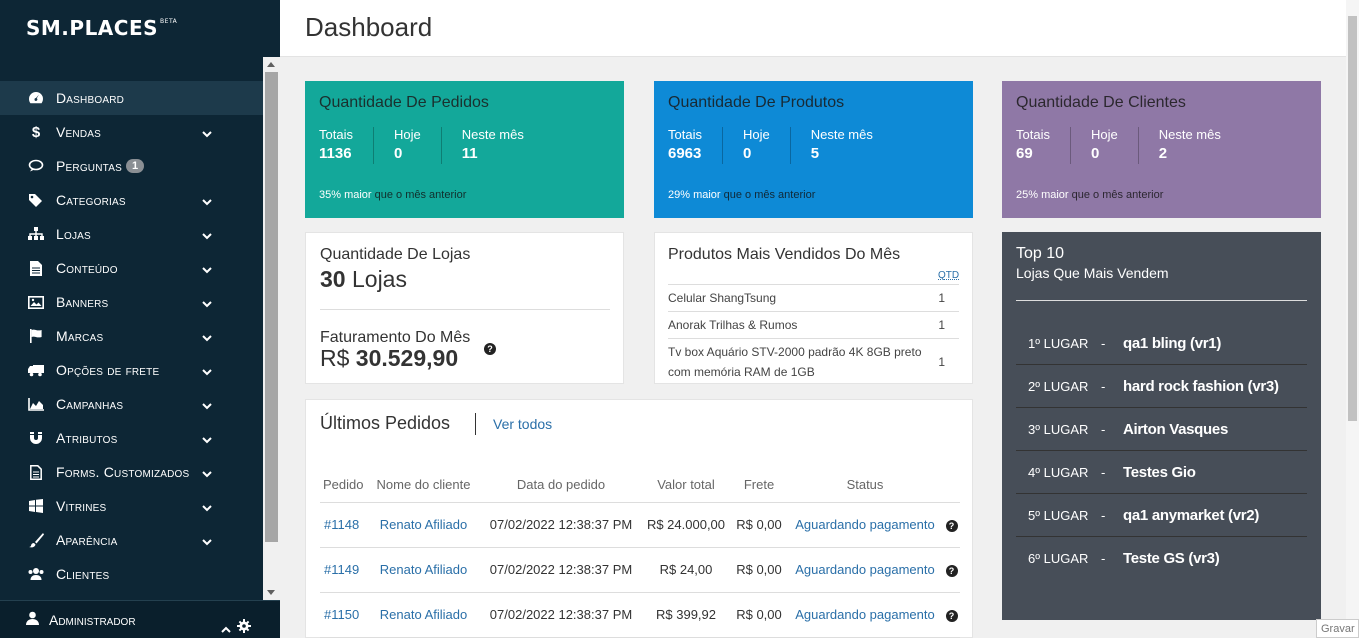 This screenshot has height=638, width=1359. I want to click on users-icon, so click(36, 574).